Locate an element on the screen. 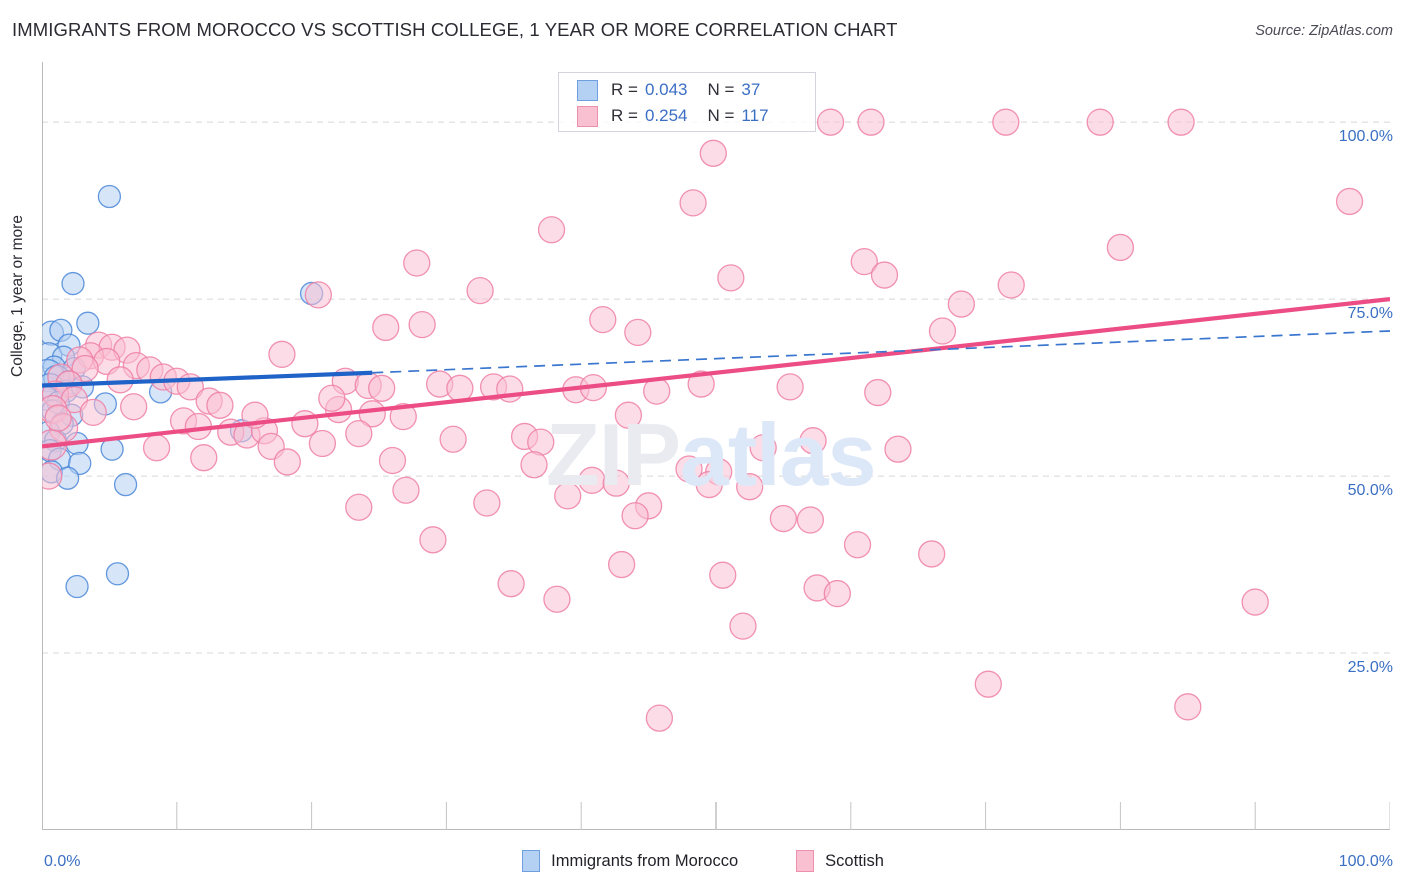  stats-legend-row-morocco: R = 0.043 N = 37 is located at coordinates (668, 90).